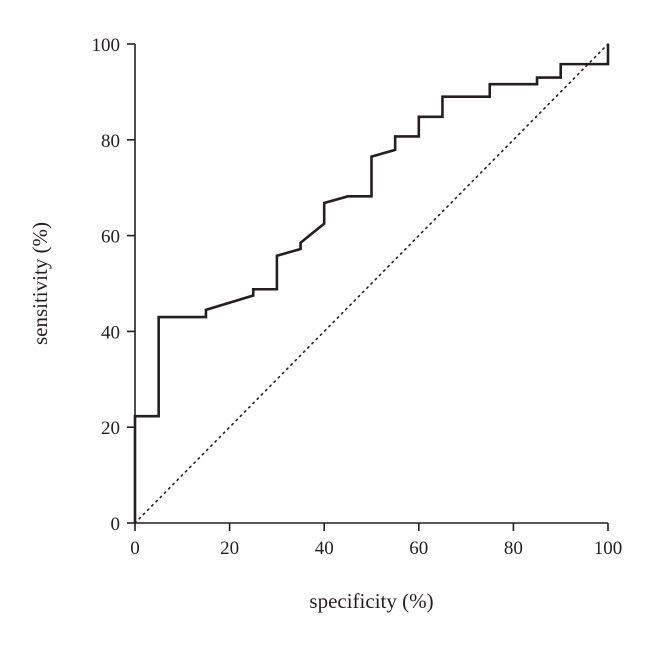 The height and width of the screenshot is (646, 660). What do you see at coordinates (113, 285) in the screenshot?
I see `y-axis-ticks: 0 20 40 60 80 100` at bounding box center [113, 285].